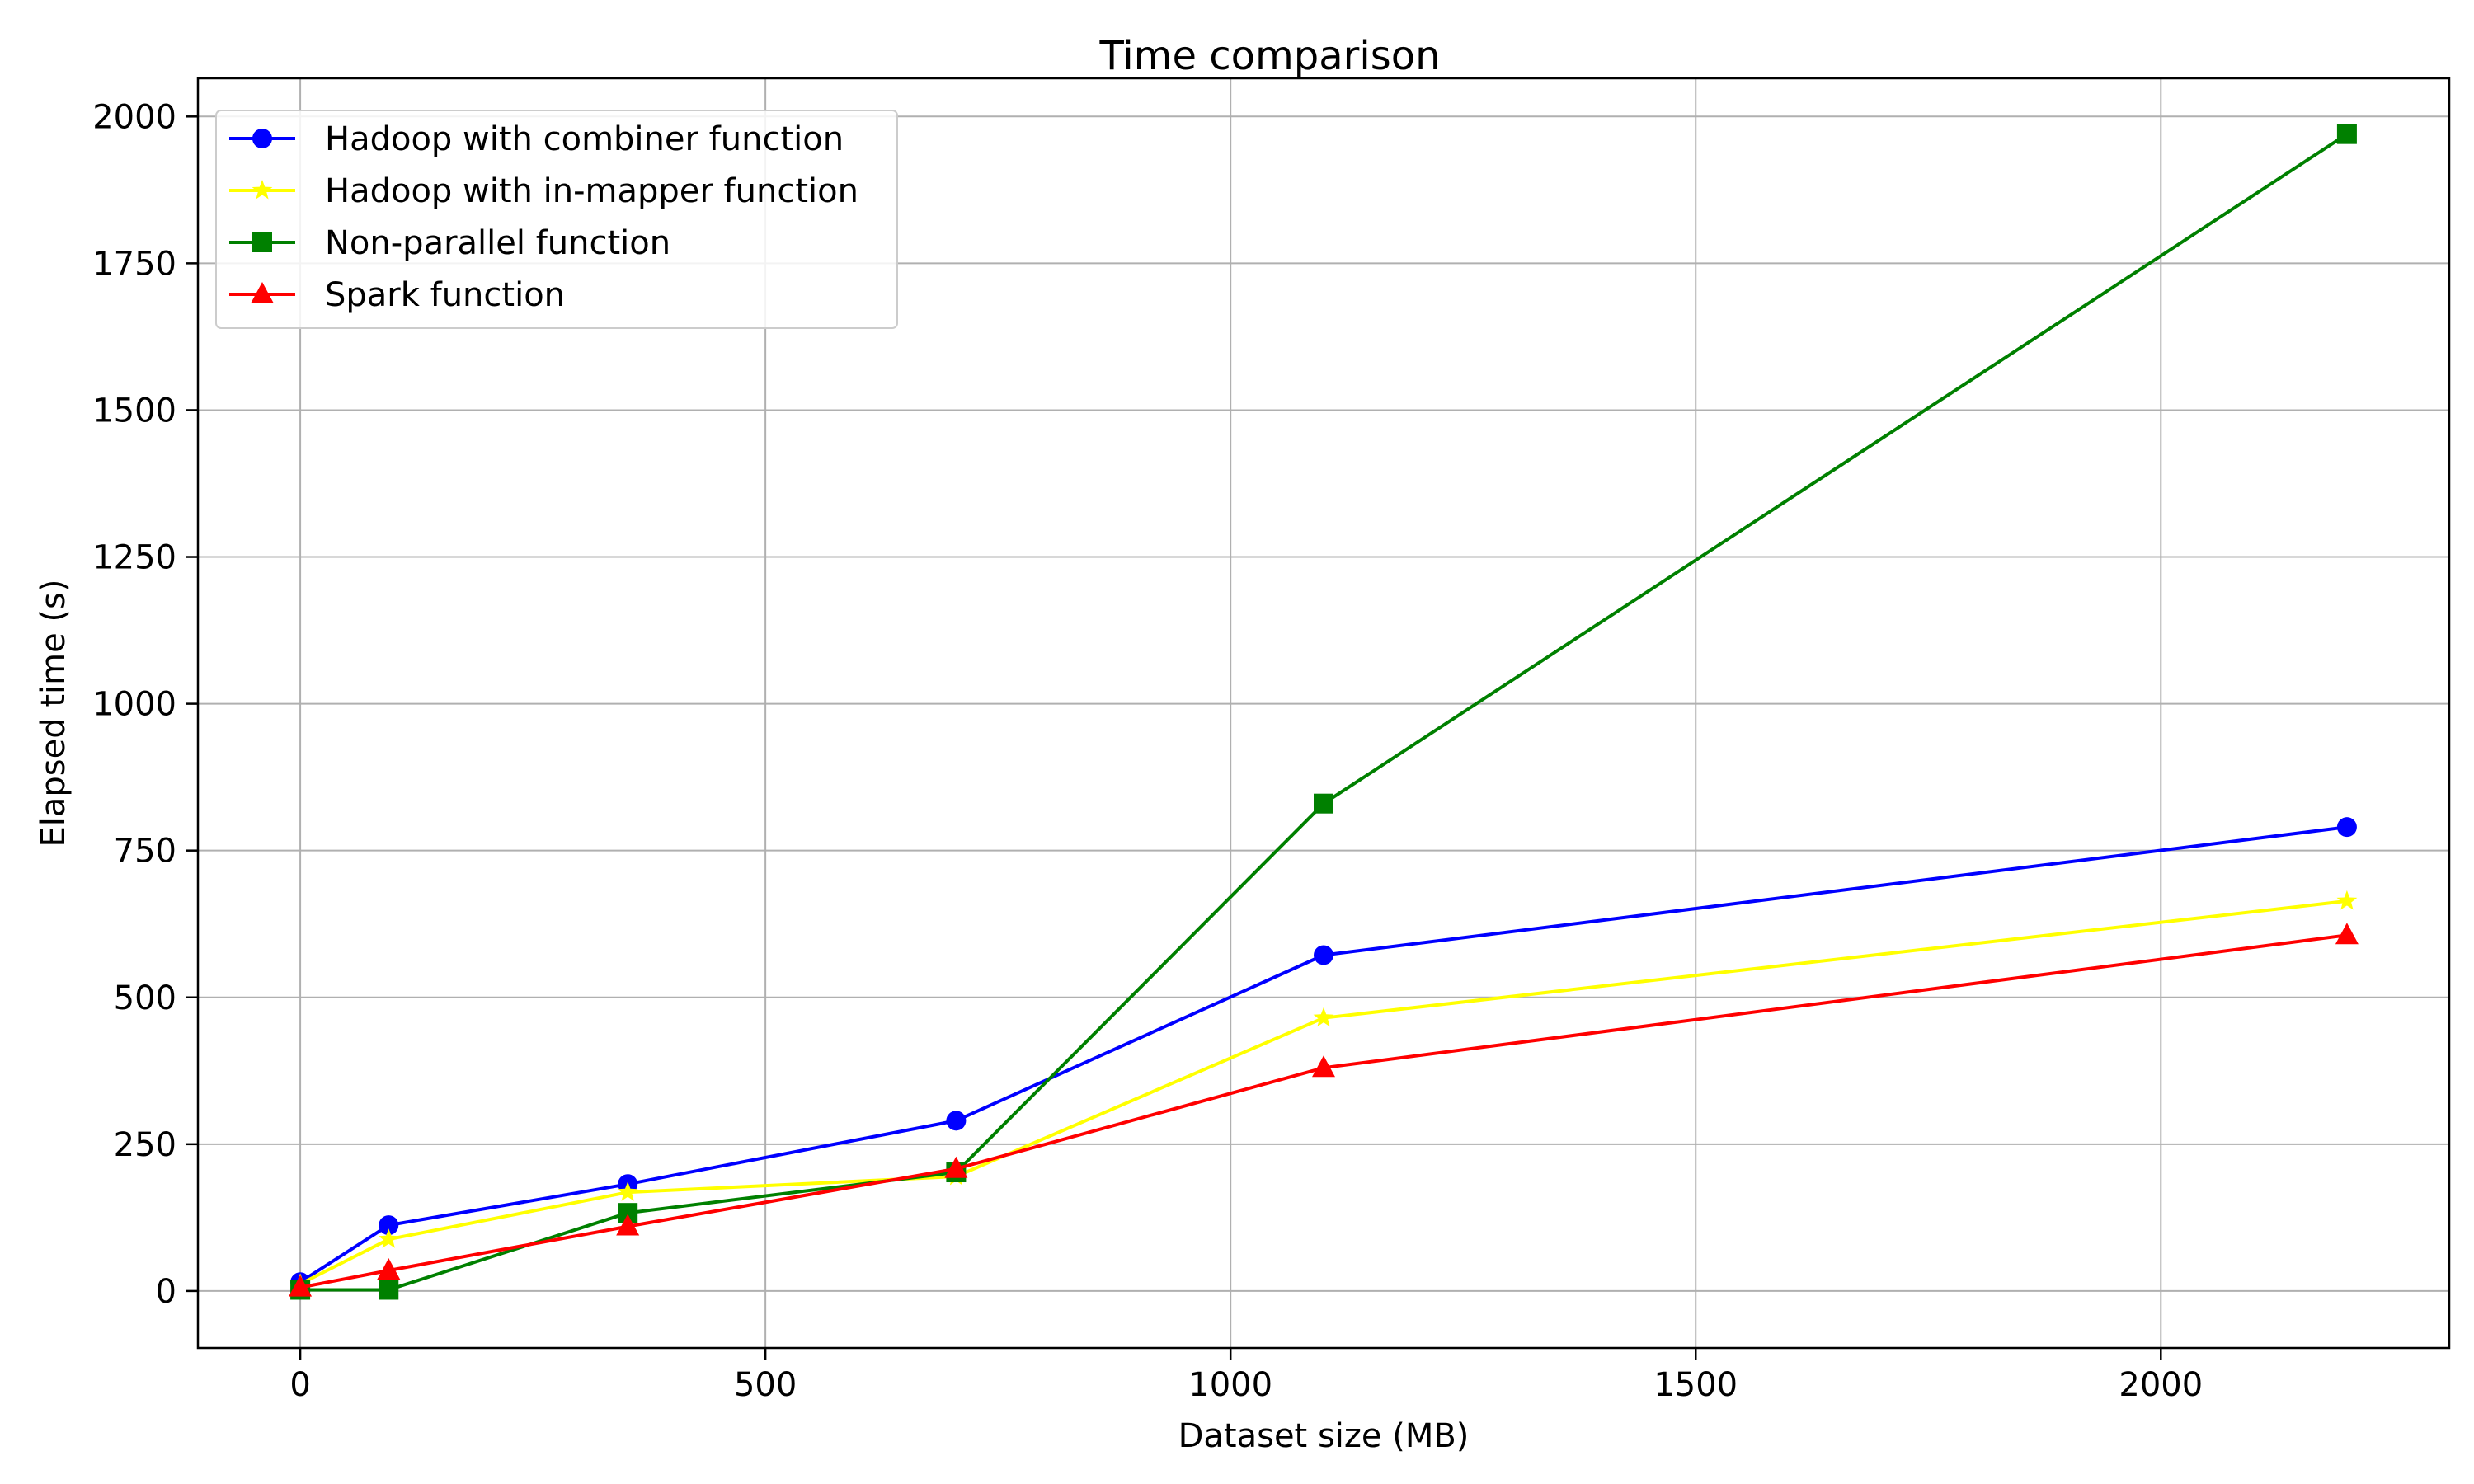 This screenshot has width=2474, height=1484. I want to click on y-tick-label: 1750, so click(134, 264).